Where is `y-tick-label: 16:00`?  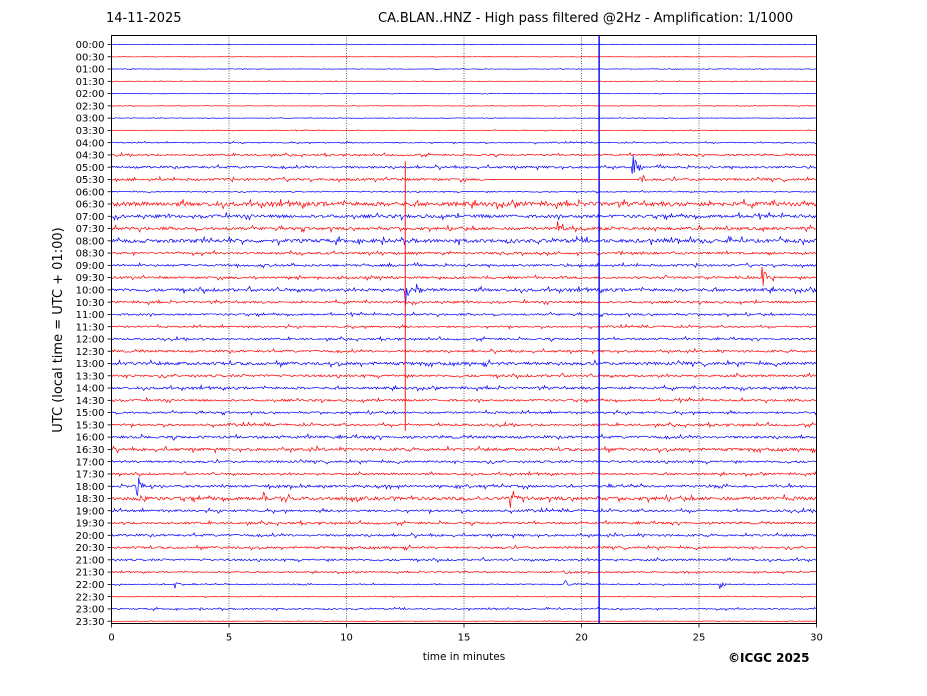
y-tick-label: 16:00 is located at coordinates (90, 438).